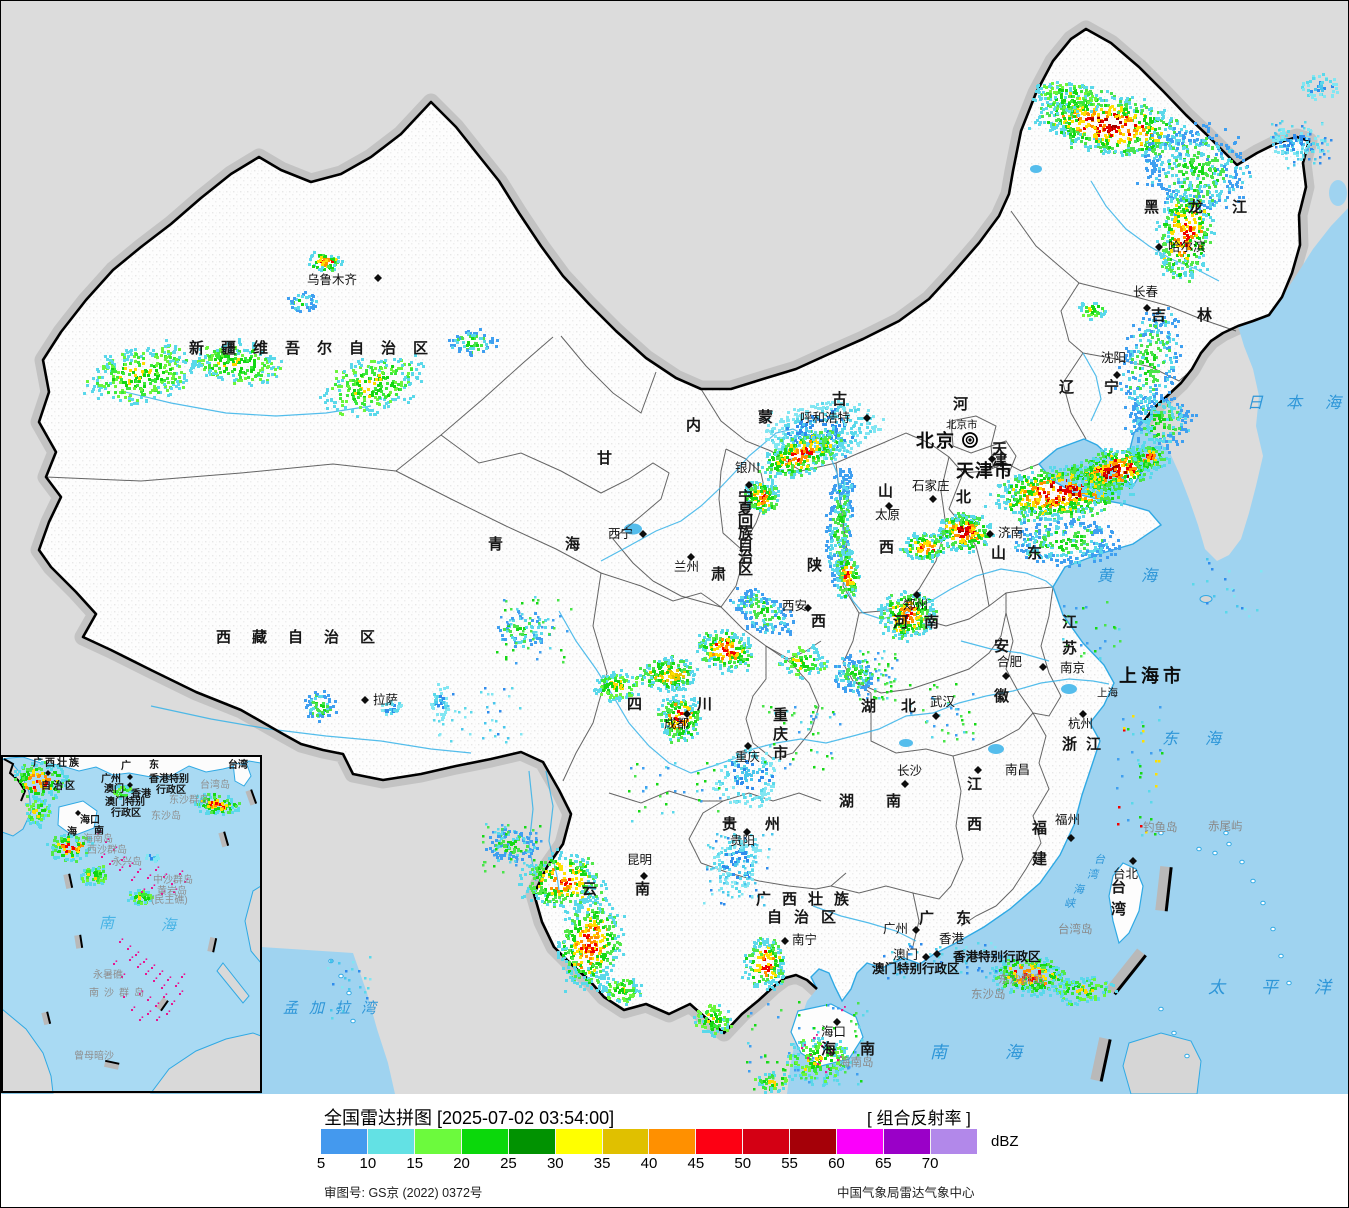 The image size is (1349, 1208). Describe the element at coordinates (604, 458) in the screenshot. I see `province-label: 甘` at that location.